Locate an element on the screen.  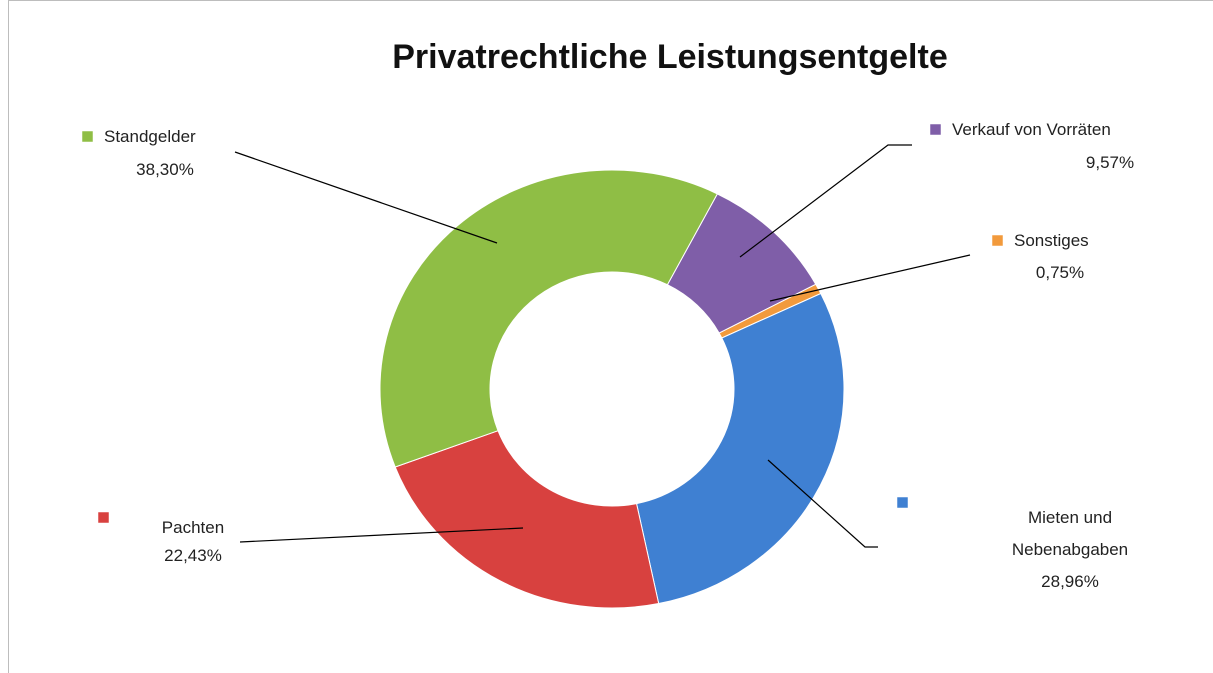
slice-label: Mieten und Nebenabgaben is located at coordinates (1070, 533).